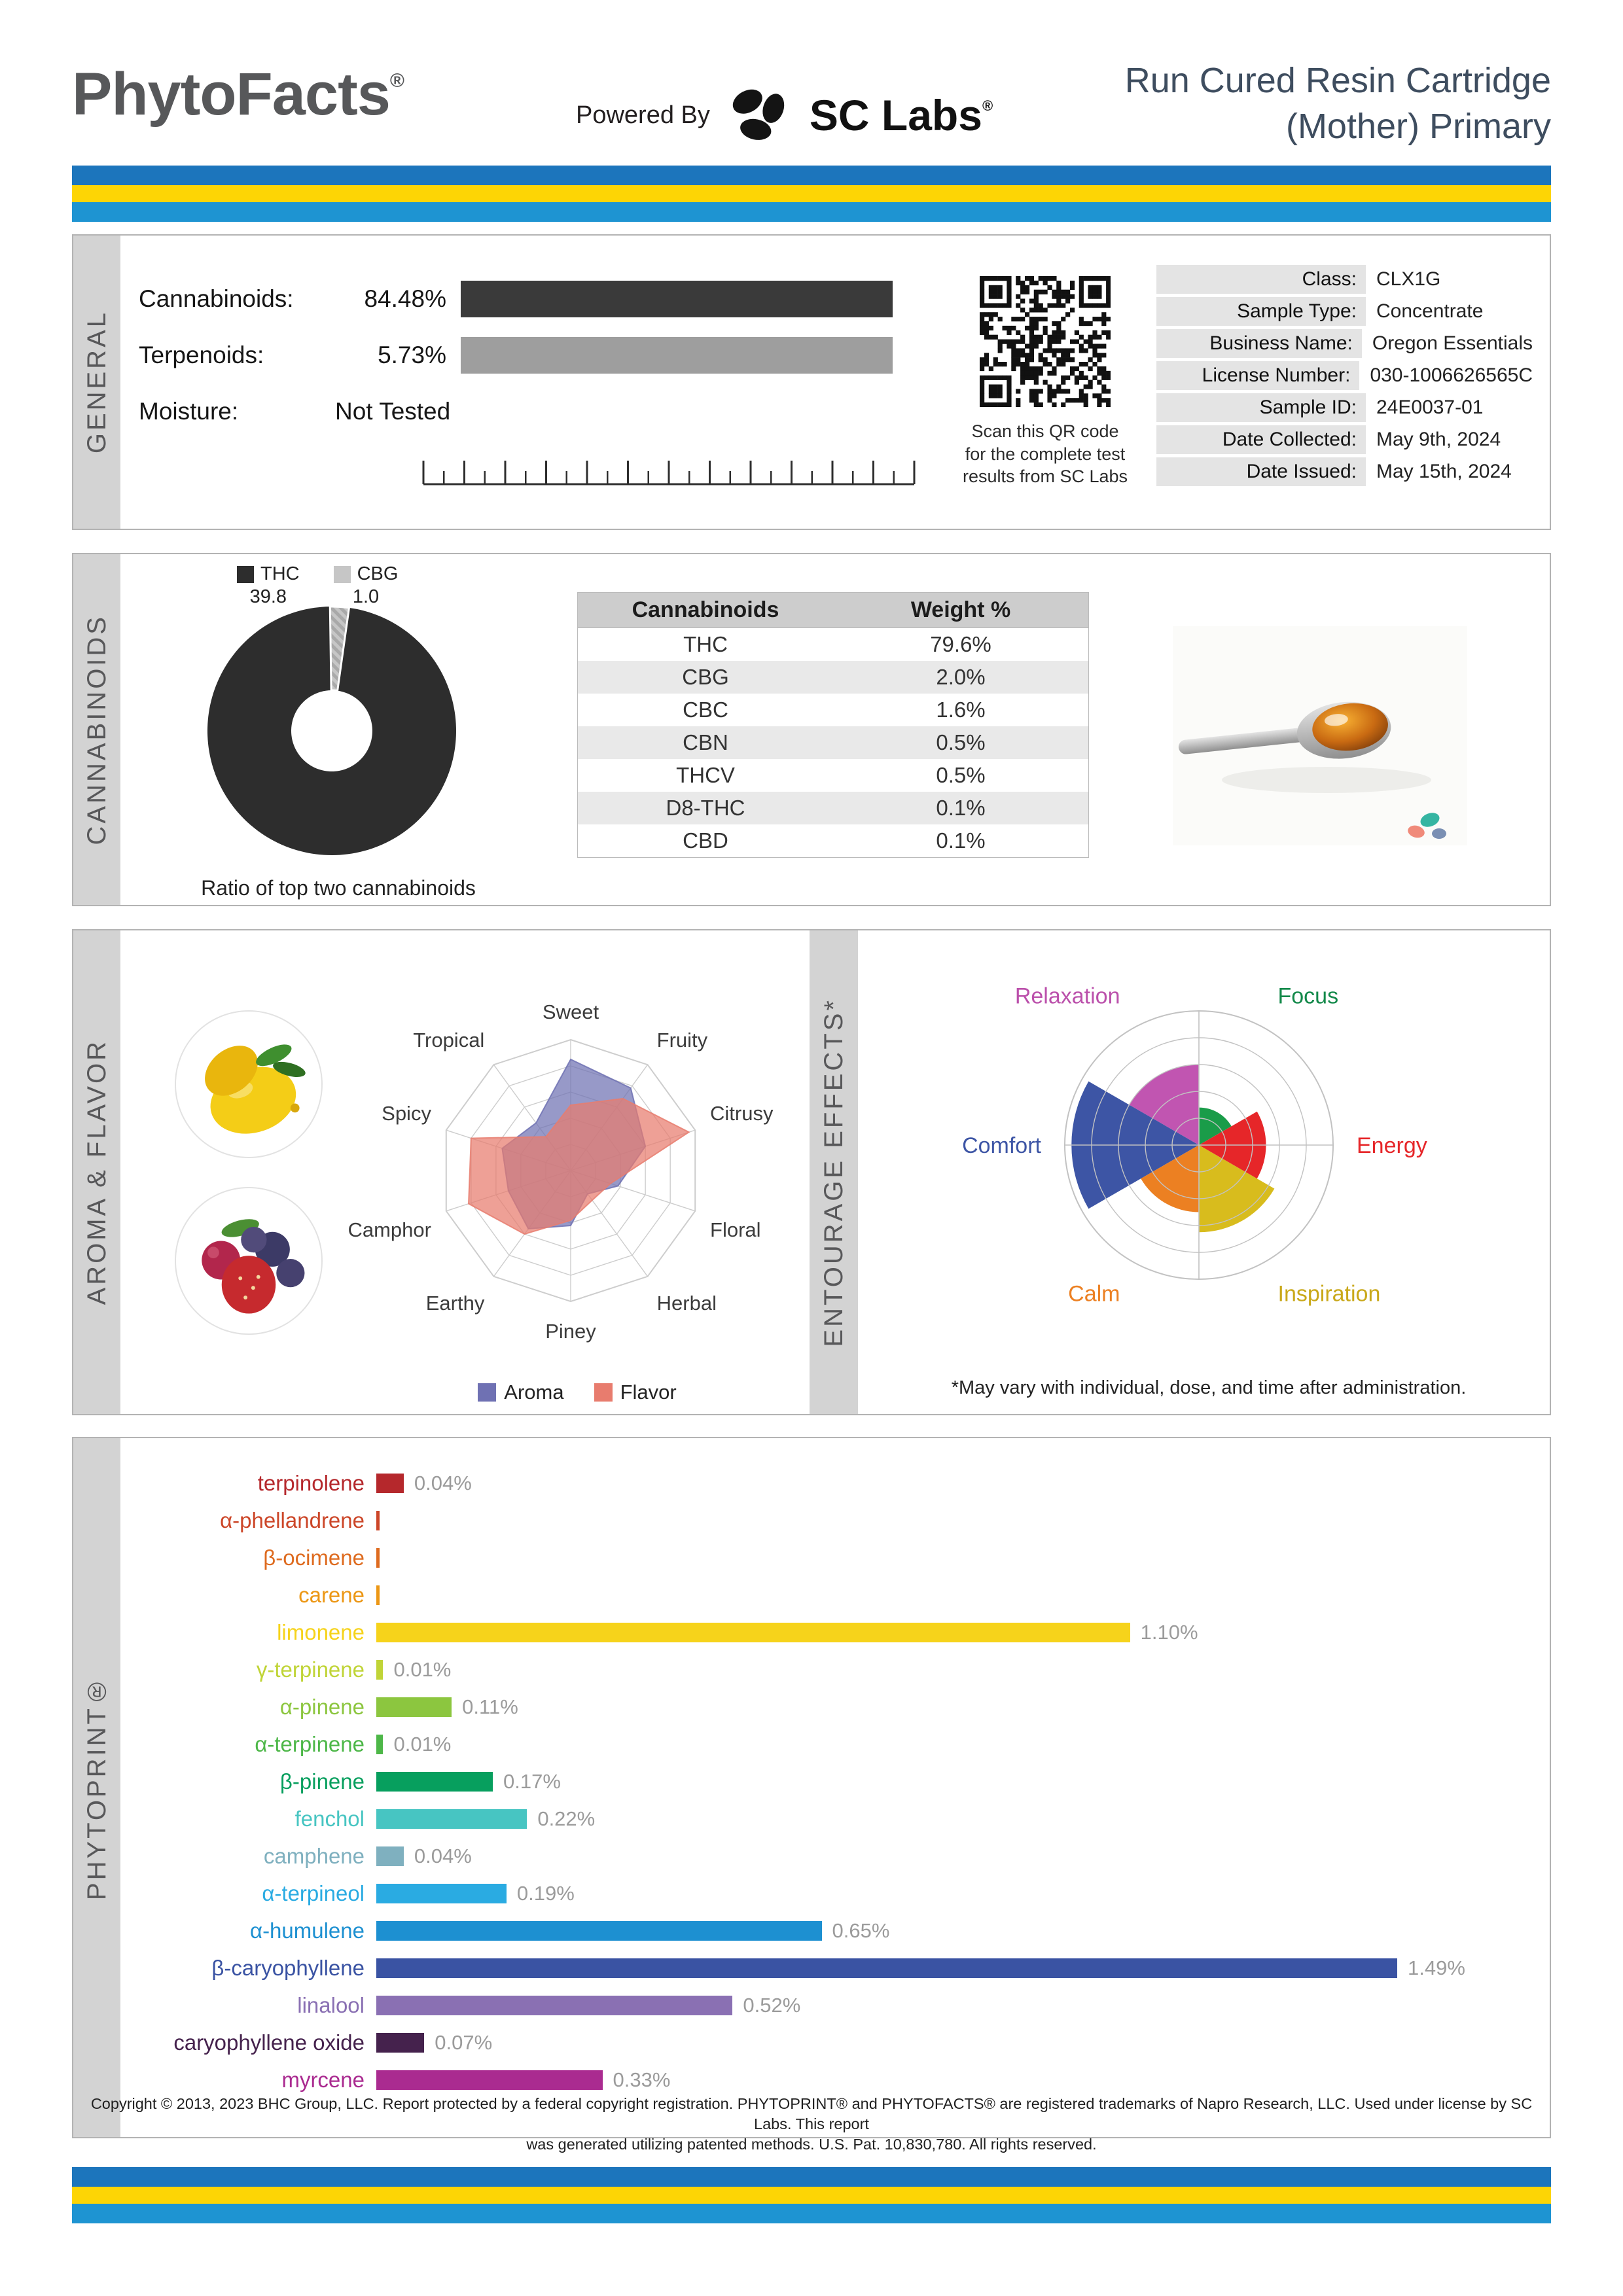  I want to click on terpene-label: myrcene, so click(323, 2079).